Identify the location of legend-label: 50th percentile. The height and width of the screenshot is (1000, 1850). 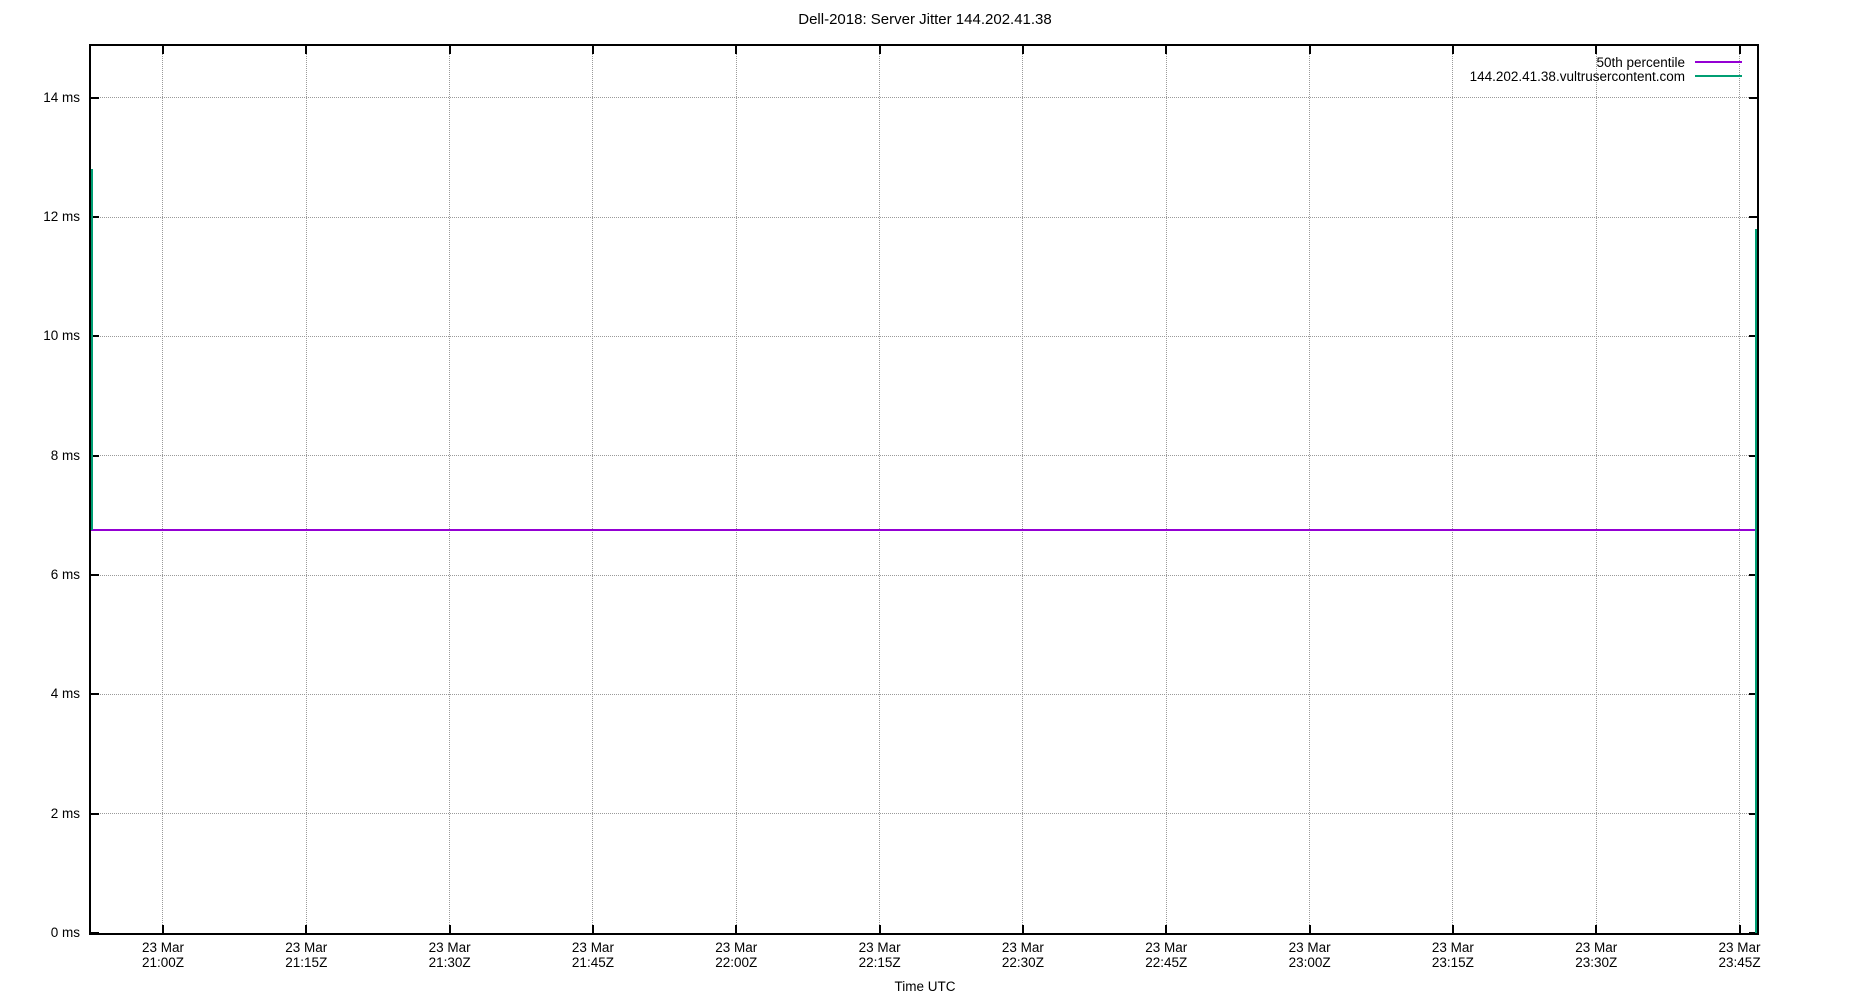
(1640, 62).